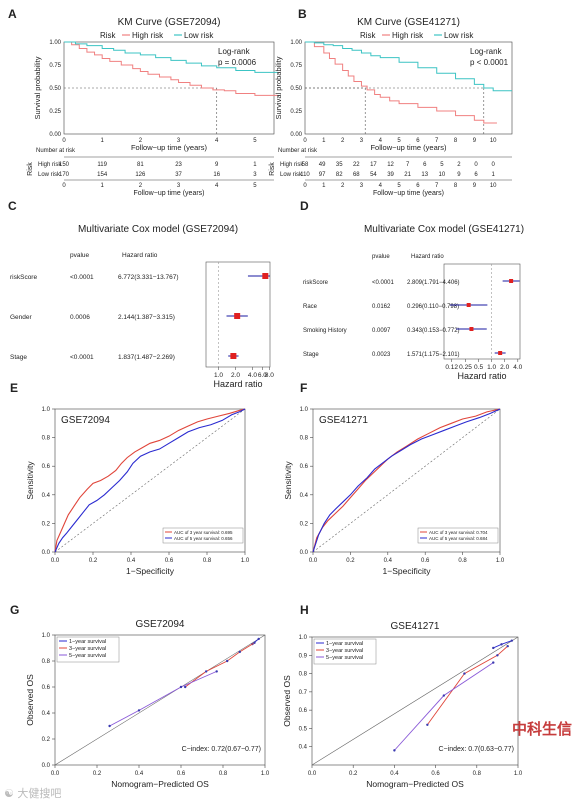  I want to click on roc-xtick-label: 1.0, so click(500, 561).